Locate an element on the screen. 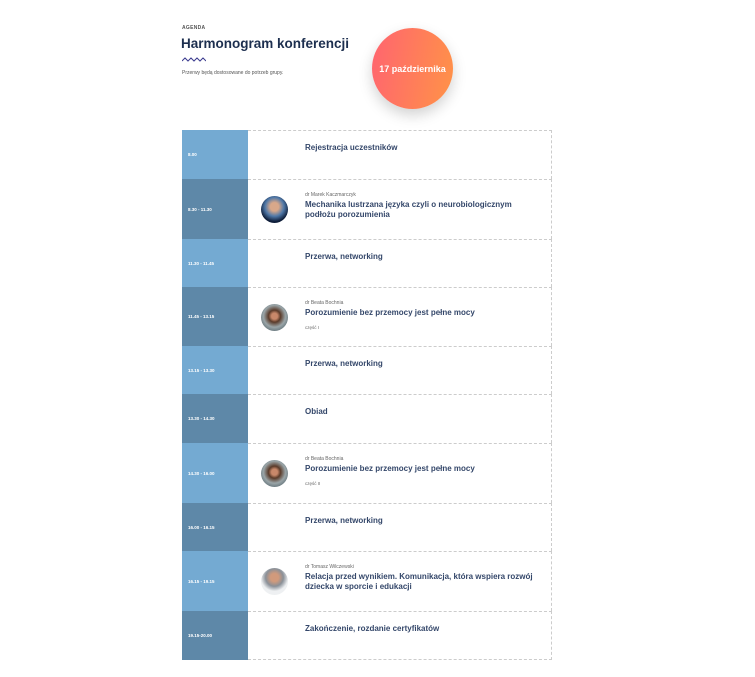 The height and width of the screenshot is (677, 755). date-badge: 17 października is located at coordinates (412, 68).